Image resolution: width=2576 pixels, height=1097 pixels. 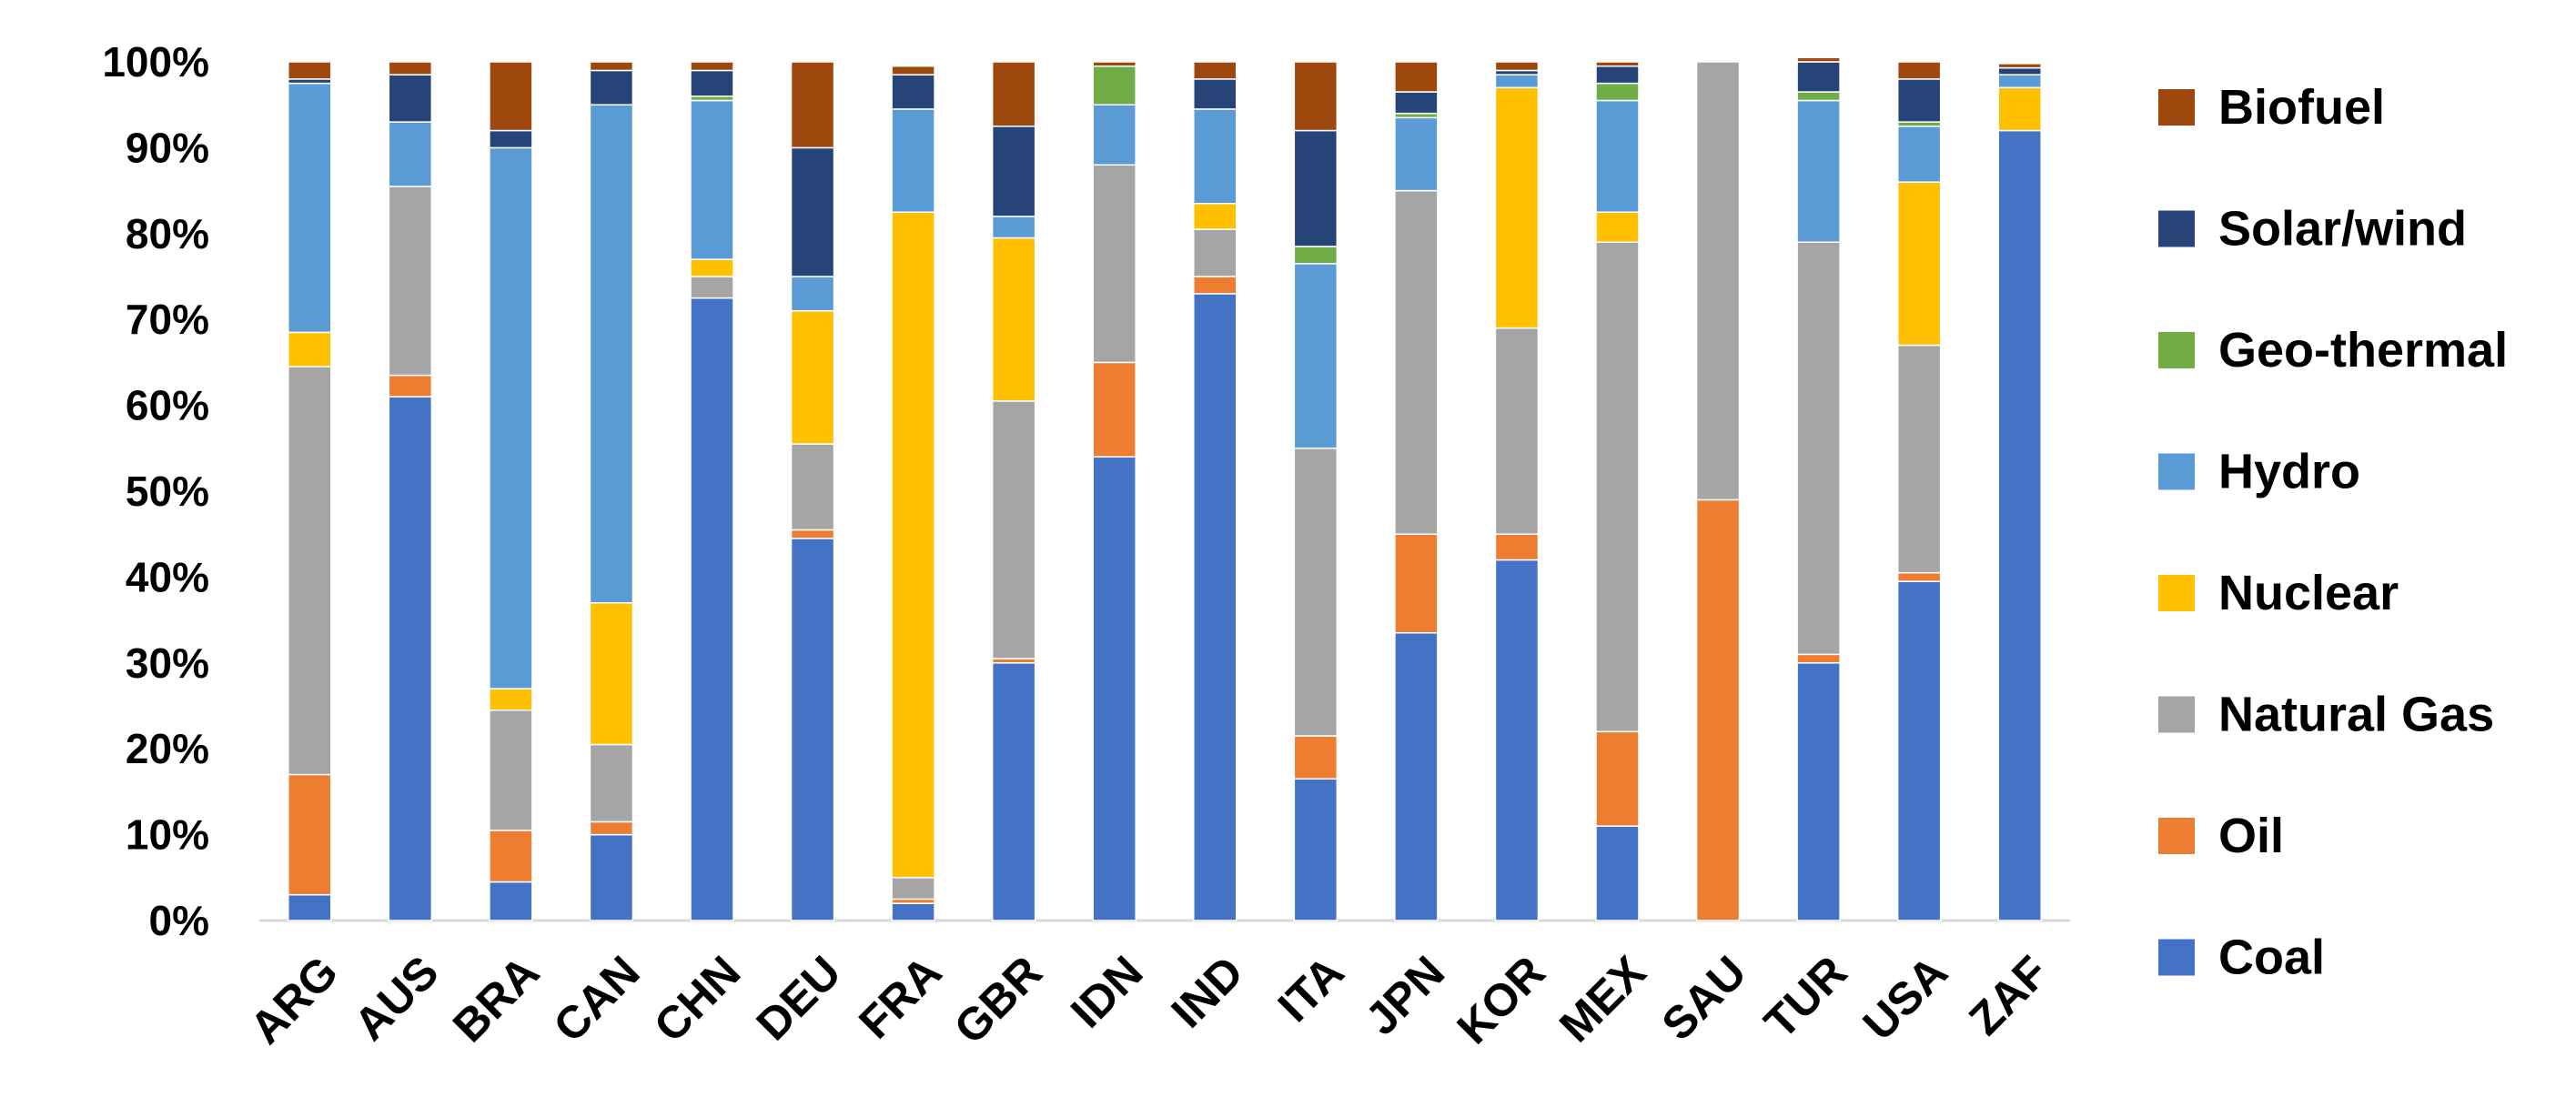 I want to click on bar-segment-solar-wind-gbr, so click(x=1014, y=171).